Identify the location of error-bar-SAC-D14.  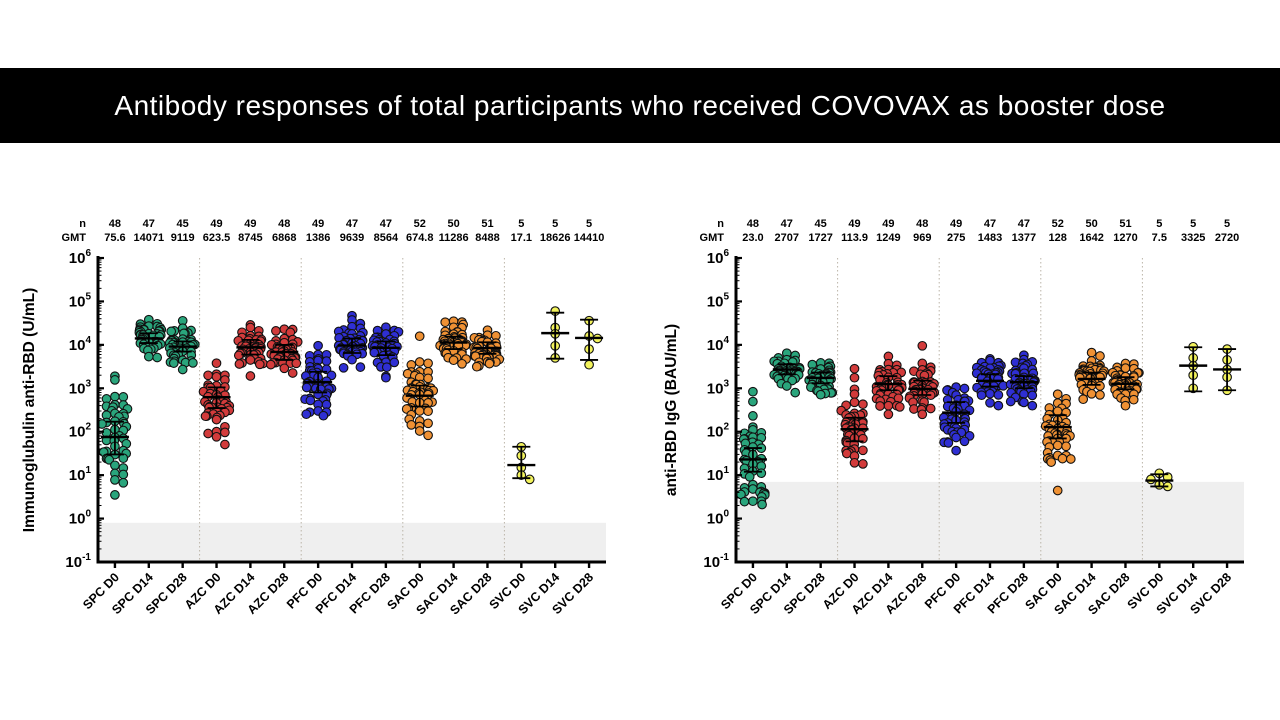
(1091, 378).